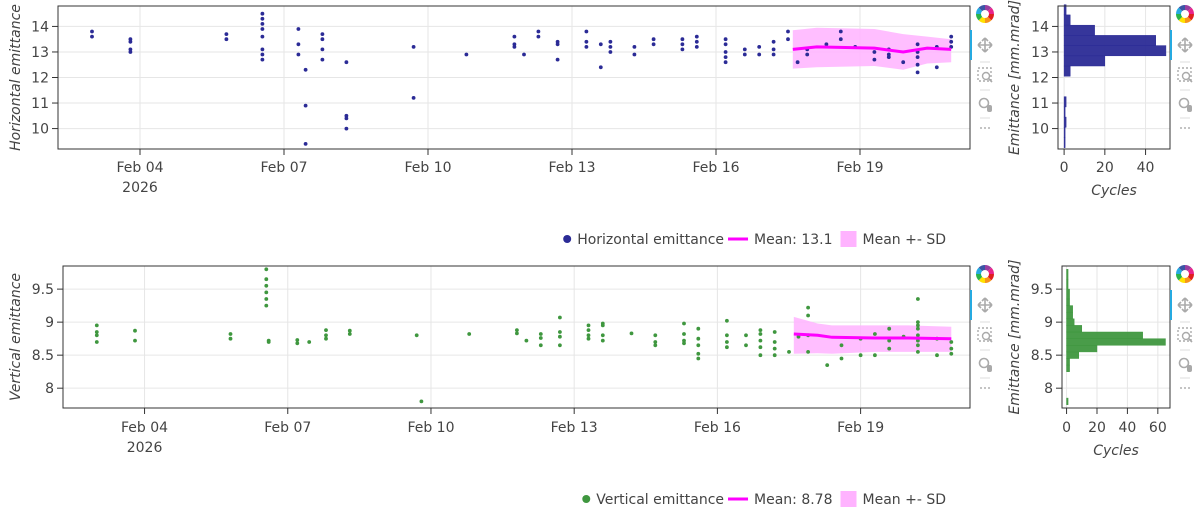 This screenshot has width=1200, height=520. Describe the element at coordinates (1097, 428) in the screenshot. I see `hist-x-tick-label: 20` at that location.